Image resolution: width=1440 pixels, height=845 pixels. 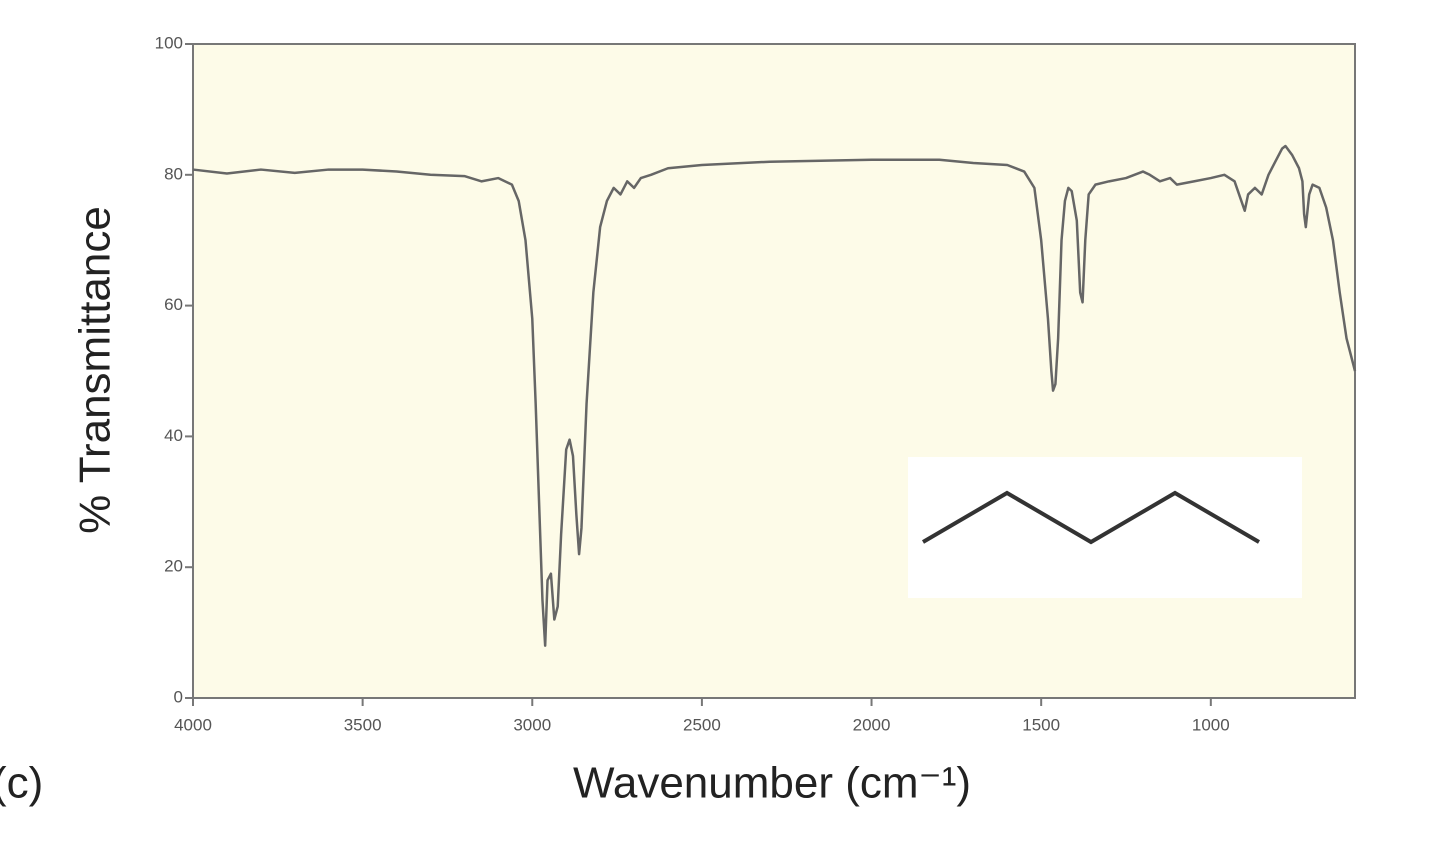 What do you see at coordinates (173, 566) in the screenshot?
I see `y-tick-label: 20` at bounding box center [173, 566].